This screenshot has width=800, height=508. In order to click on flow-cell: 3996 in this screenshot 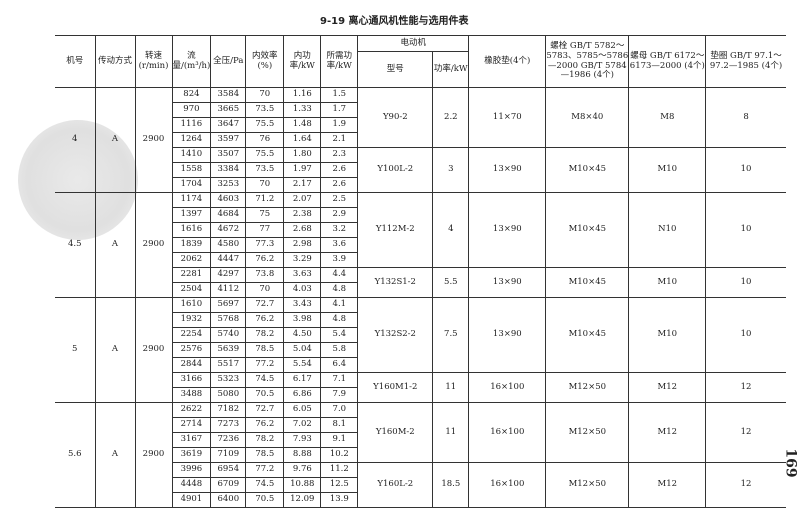, I will do `click(192, 470)`.